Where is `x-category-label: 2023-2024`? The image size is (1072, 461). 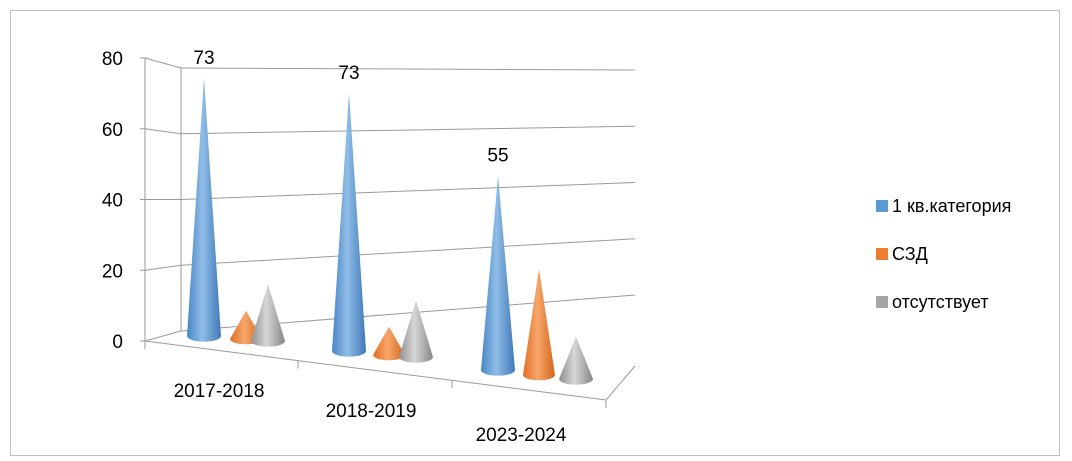 x-category-label: 2023-2024 is located at coordinates (521, 435).